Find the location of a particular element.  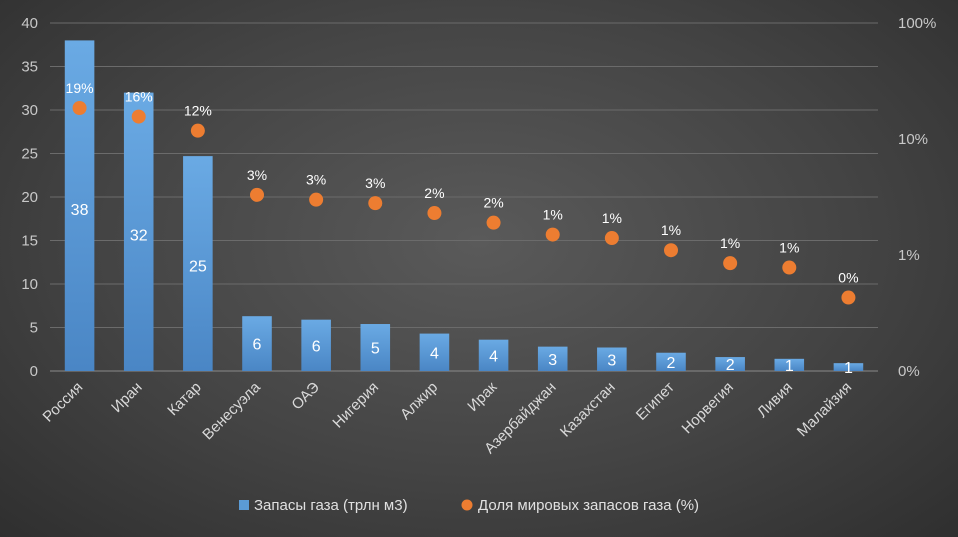

point-value-label: 0% is located at coordinates (848, 278).